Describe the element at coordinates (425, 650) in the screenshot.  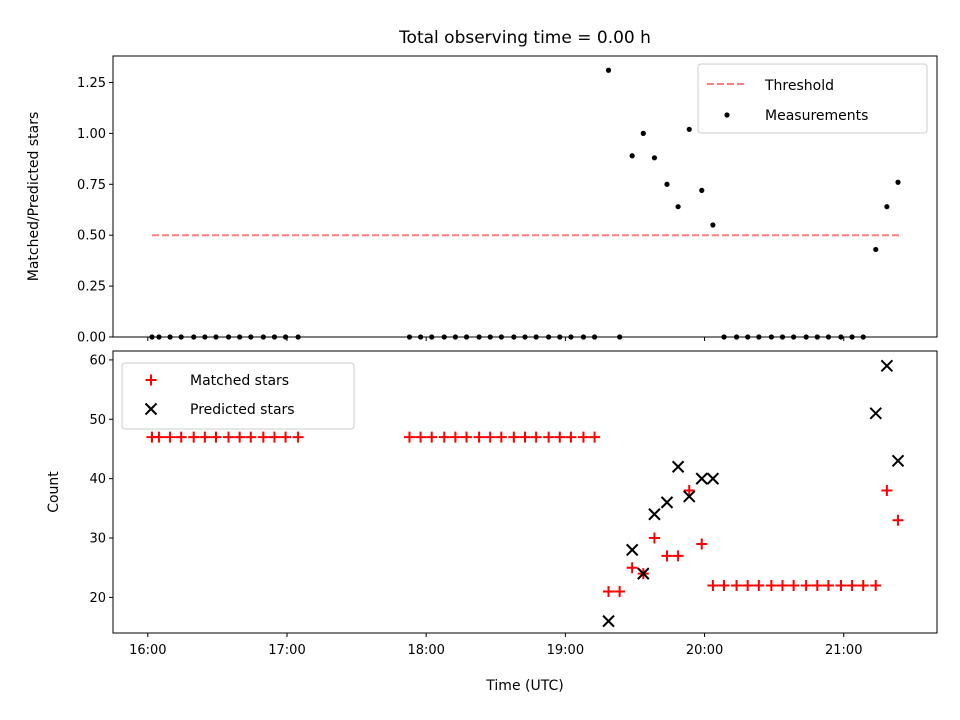
I see `bottom-x-tick-label: 18:00` at that location.